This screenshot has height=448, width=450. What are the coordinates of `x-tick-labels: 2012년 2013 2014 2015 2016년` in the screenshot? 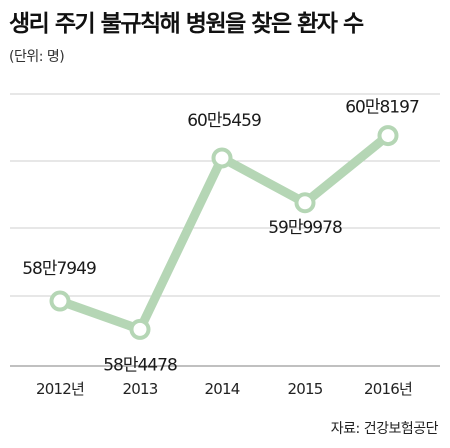 It's located at (224, 389).